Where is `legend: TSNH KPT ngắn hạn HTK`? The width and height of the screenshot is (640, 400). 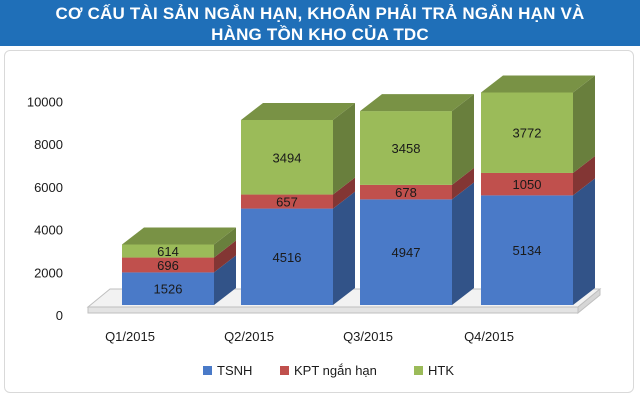
legend: TSNH KPT ngắn hạn HTK is located at coordinates (328, 370).